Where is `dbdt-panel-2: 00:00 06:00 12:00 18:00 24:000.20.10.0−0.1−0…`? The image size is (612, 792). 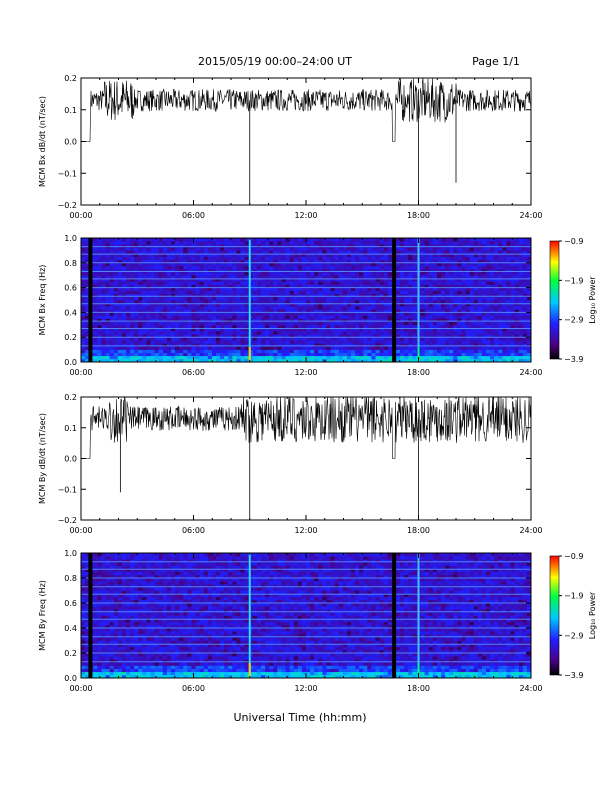 dbdt-panel-2: 00:00 06:00 12:00 18:00 24:000.20.10.0−0.1−0… is located at coordinates (290, 464).